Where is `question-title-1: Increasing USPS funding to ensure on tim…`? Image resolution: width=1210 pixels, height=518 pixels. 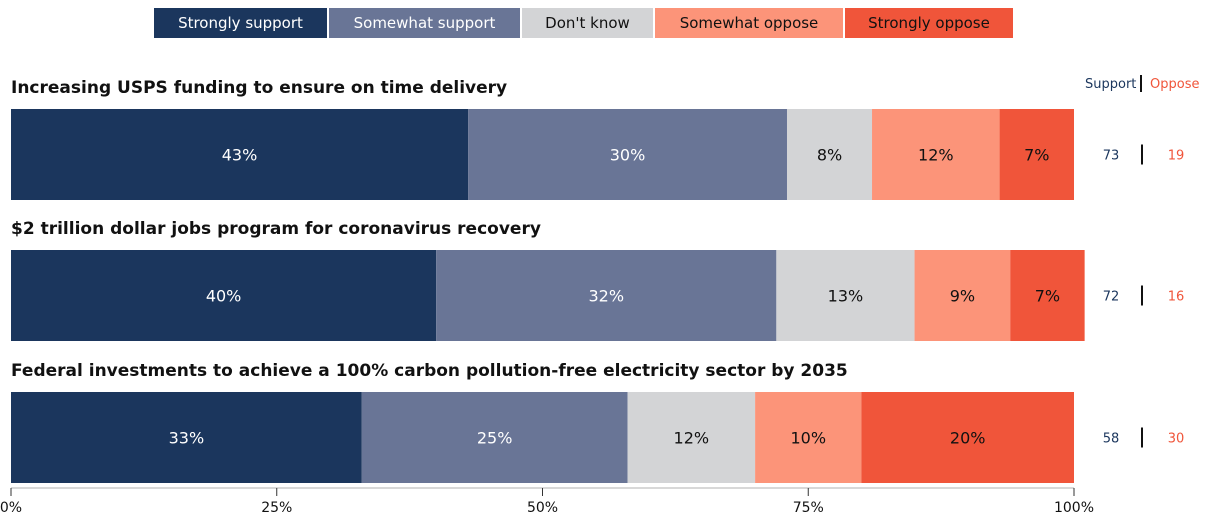
question-title-1: Increasing USPS funding to ensure on tim… is located at coordinates (259, 88).